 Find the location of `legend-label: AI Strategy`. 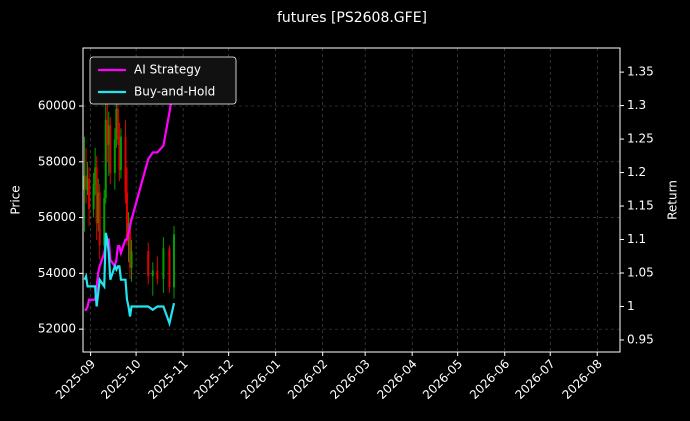

legend-label: AI Strategy is located at coordinates (167, 70).